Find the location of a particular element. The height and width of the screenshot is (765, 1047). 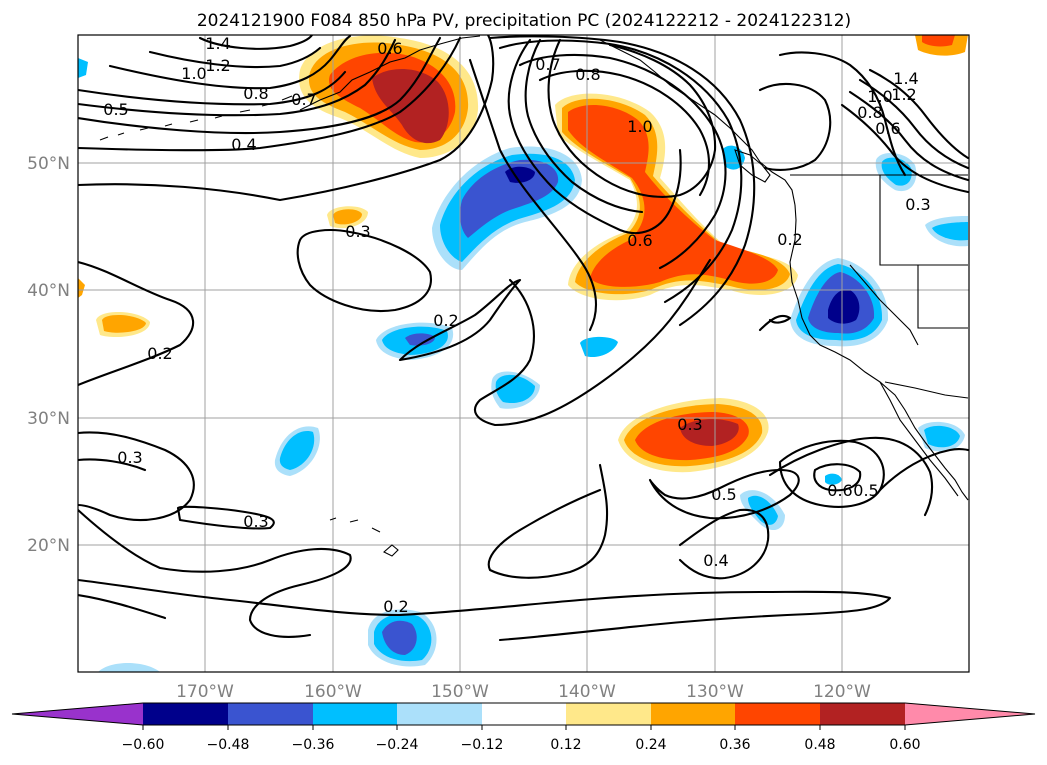

coast-hawaii is located at coordinates (364, 537).